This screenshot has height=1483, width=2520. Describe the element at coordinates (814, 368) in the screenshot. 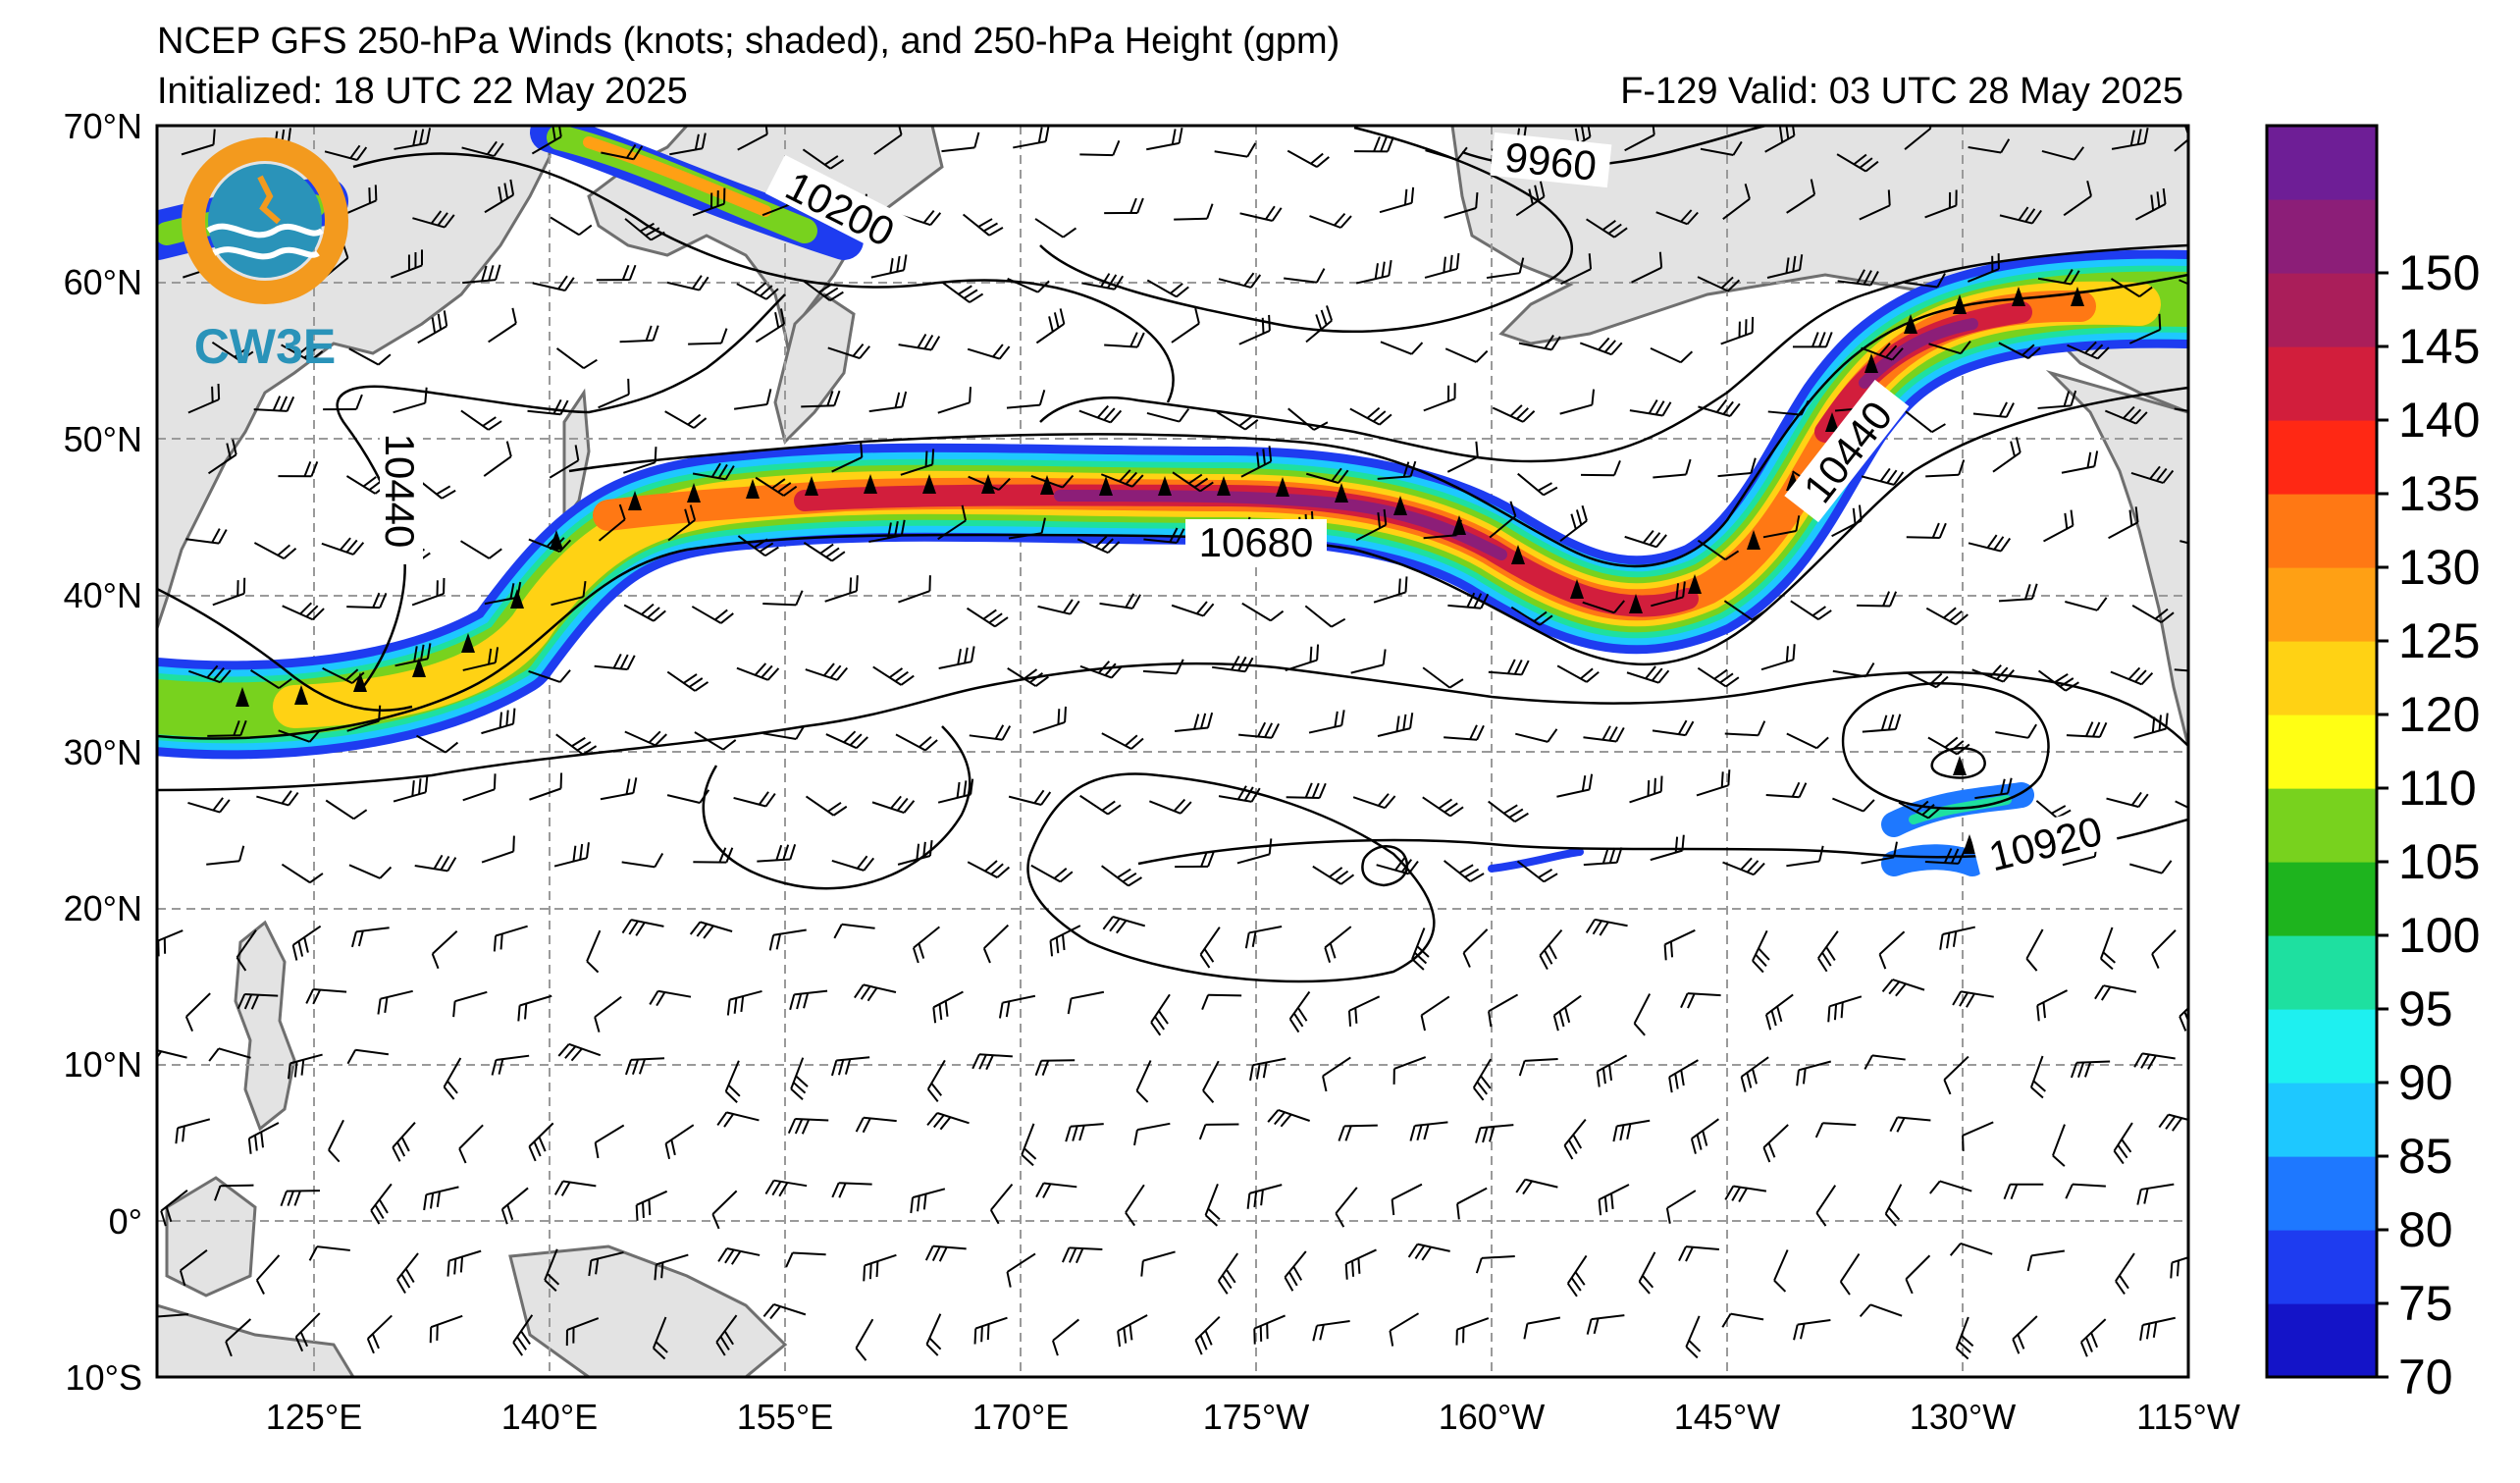

I see `kamchatka-land` at that location.